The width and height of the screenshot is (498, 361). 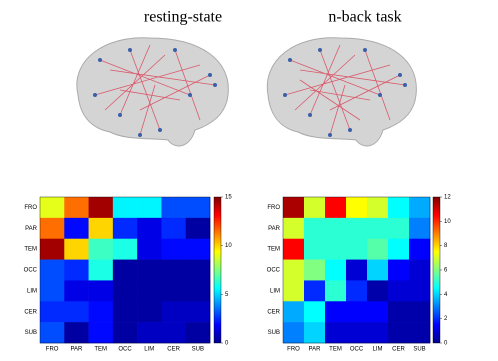 What do you see at coordinates (30, 250) in the screenshot?
I see `y-tick-label: TEM` at bounding box center [30, 250].